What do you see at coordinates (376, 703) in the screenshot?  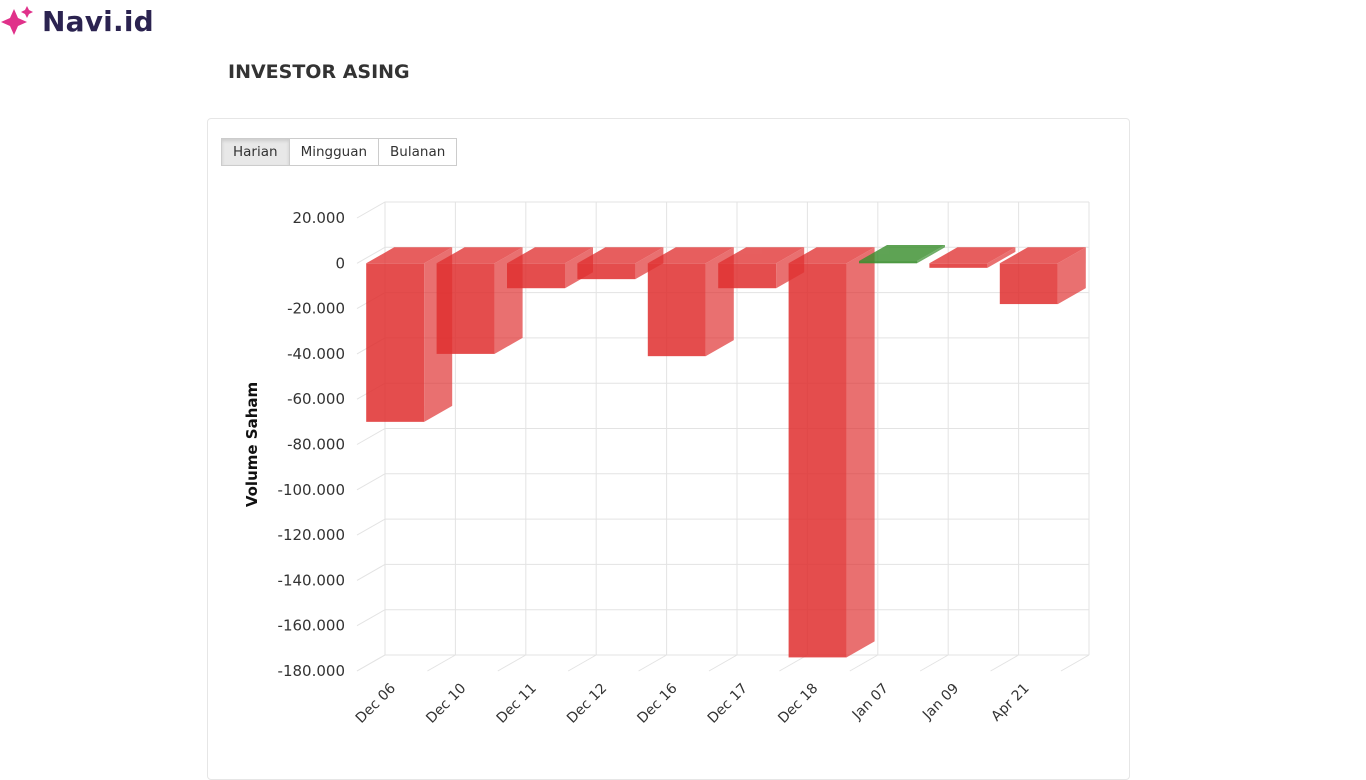 I see `x-tick-label: Dec 06` at bounding box center [376, 703].